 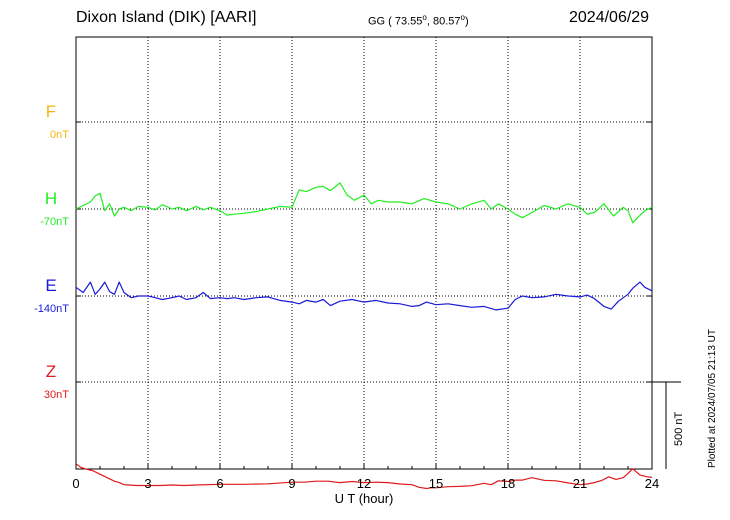 I want to click on series-offset-Z: 30nT, so click(x=56, y=395).